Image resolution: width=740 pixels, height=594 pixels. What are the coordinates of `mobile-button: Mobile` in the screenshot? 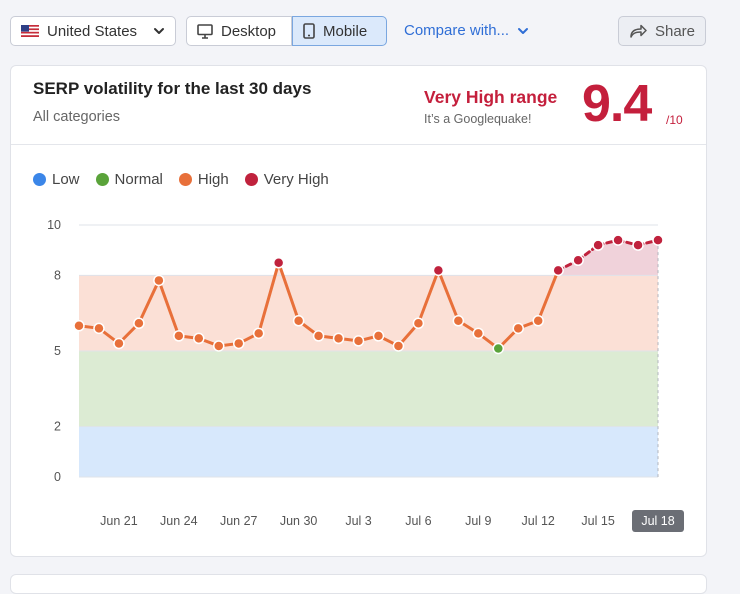 It's located at (339, 31).